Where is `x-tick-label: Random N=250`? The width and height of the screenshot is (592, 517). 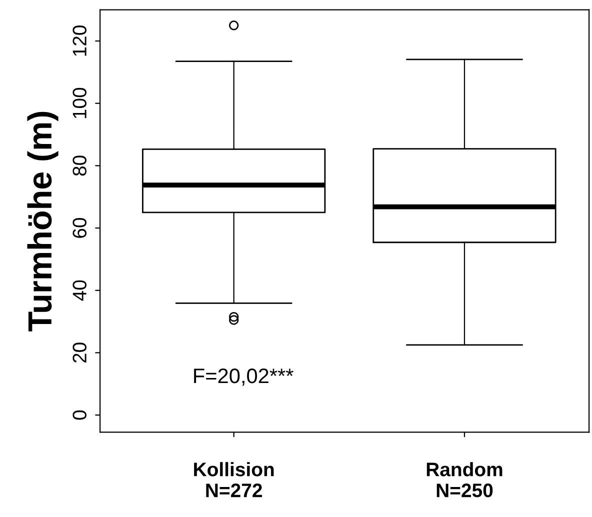 x-tick-label: Random N=250 is located at coordinates (464, 480).